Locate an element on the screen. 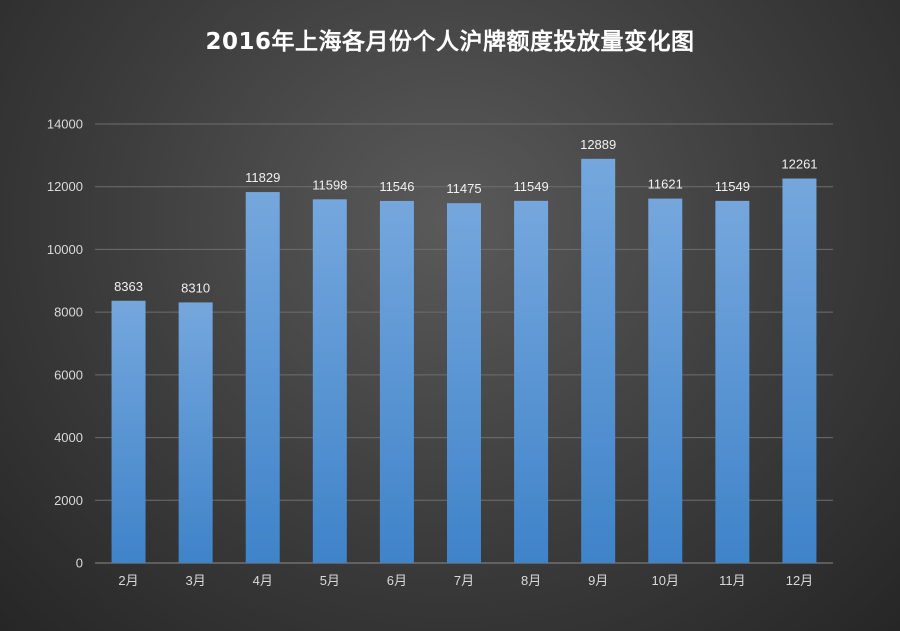 The height and width of the screenshot is (631, 900). data-label: 11621 is located at coordinates (665, 184).